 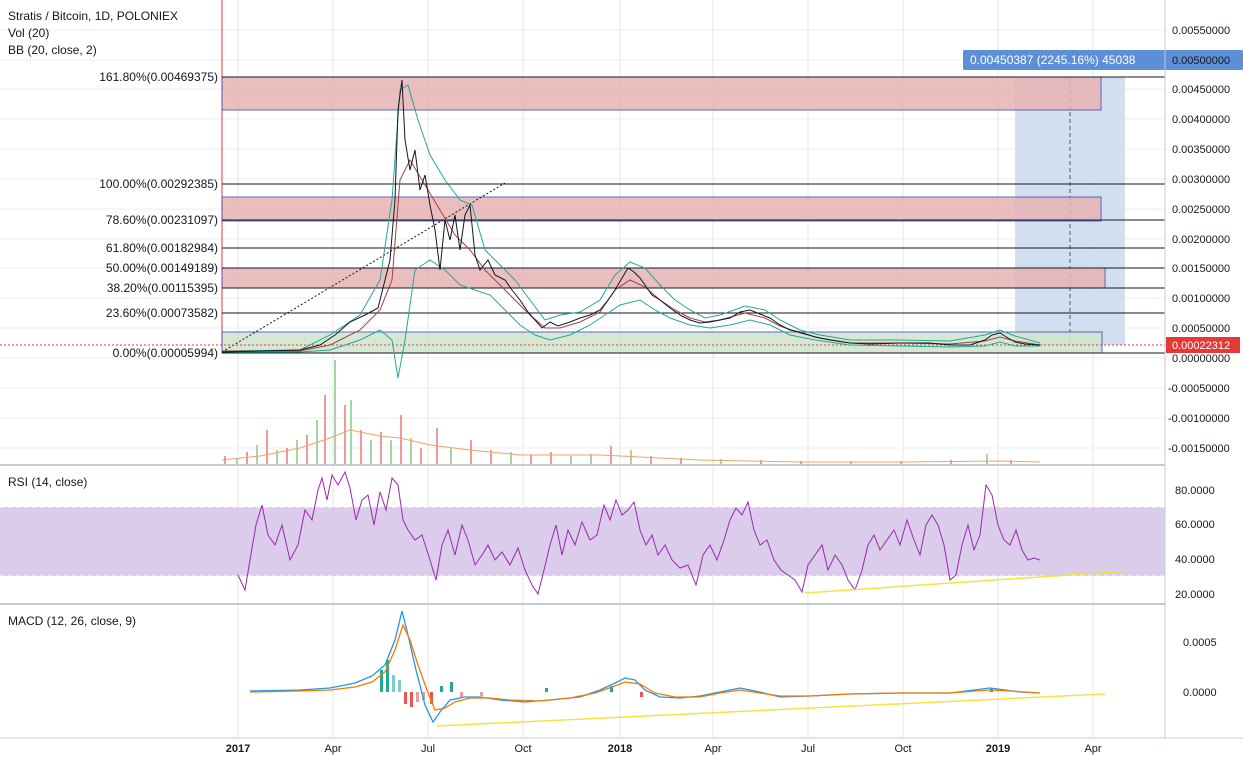 I want to click on fib-label: 100.00%(0.00292385), so click(x=158, y=184).